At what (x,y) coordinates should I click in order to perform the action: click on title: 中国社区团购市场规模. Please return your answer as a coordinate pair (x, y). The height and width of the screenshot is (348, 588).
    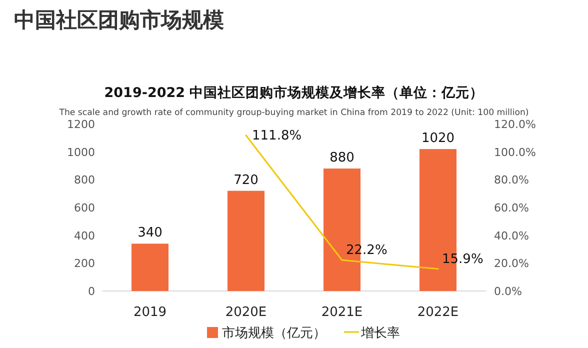
    Looking at the image, I should click on (119, 20).